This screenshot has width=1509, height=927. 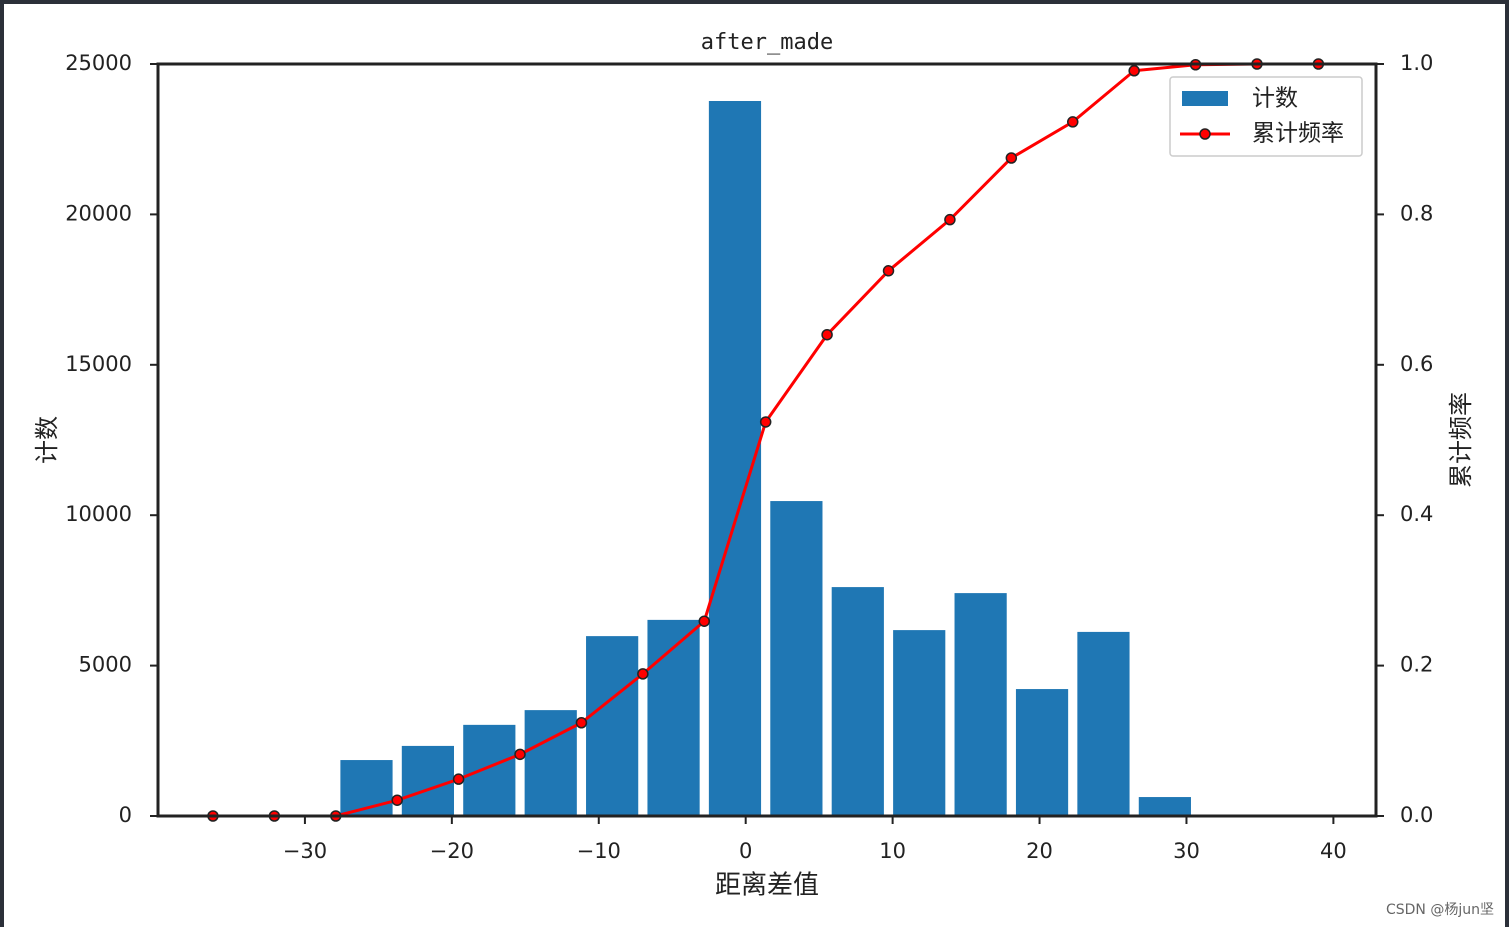 I want to click on x-tick-label: −30, so click(x=305, y=851).